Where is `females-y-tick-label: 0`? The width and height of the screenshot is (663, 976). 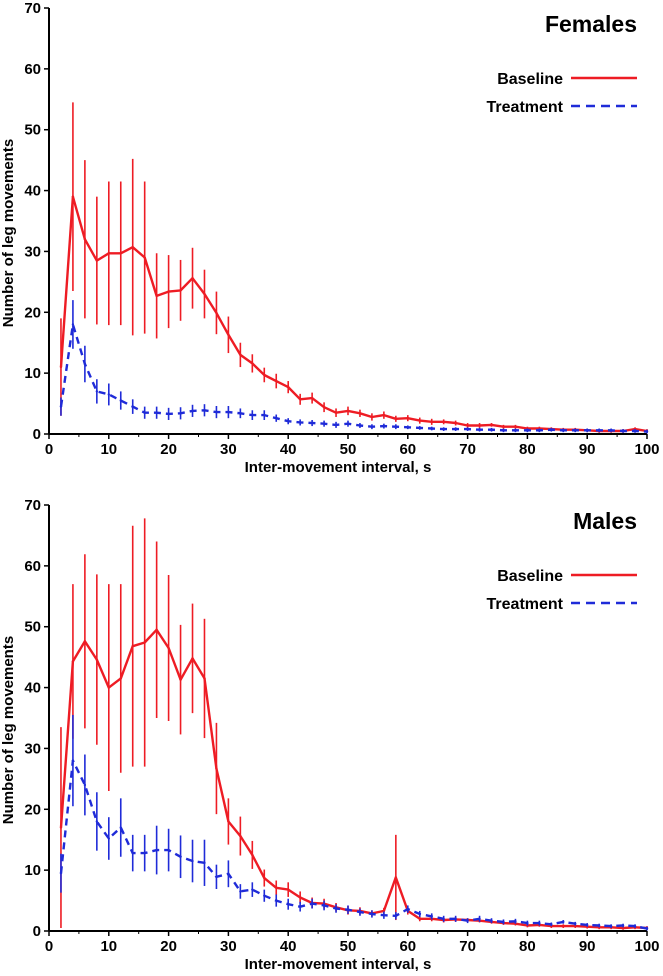 females-y-tick-label: 0 is located at coordinates (37, 434).